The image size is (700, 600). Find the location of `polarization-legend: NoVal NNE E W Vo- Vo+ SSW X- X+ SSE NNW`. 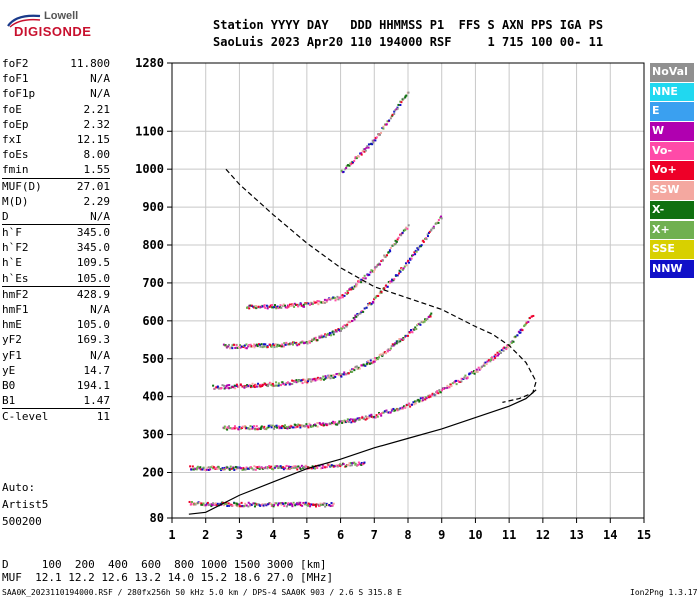

polarization-legend: NoVal NNE E W Vo- Vo+ SSW X- X+ SSE NNW is located at coordinates (672, 171).